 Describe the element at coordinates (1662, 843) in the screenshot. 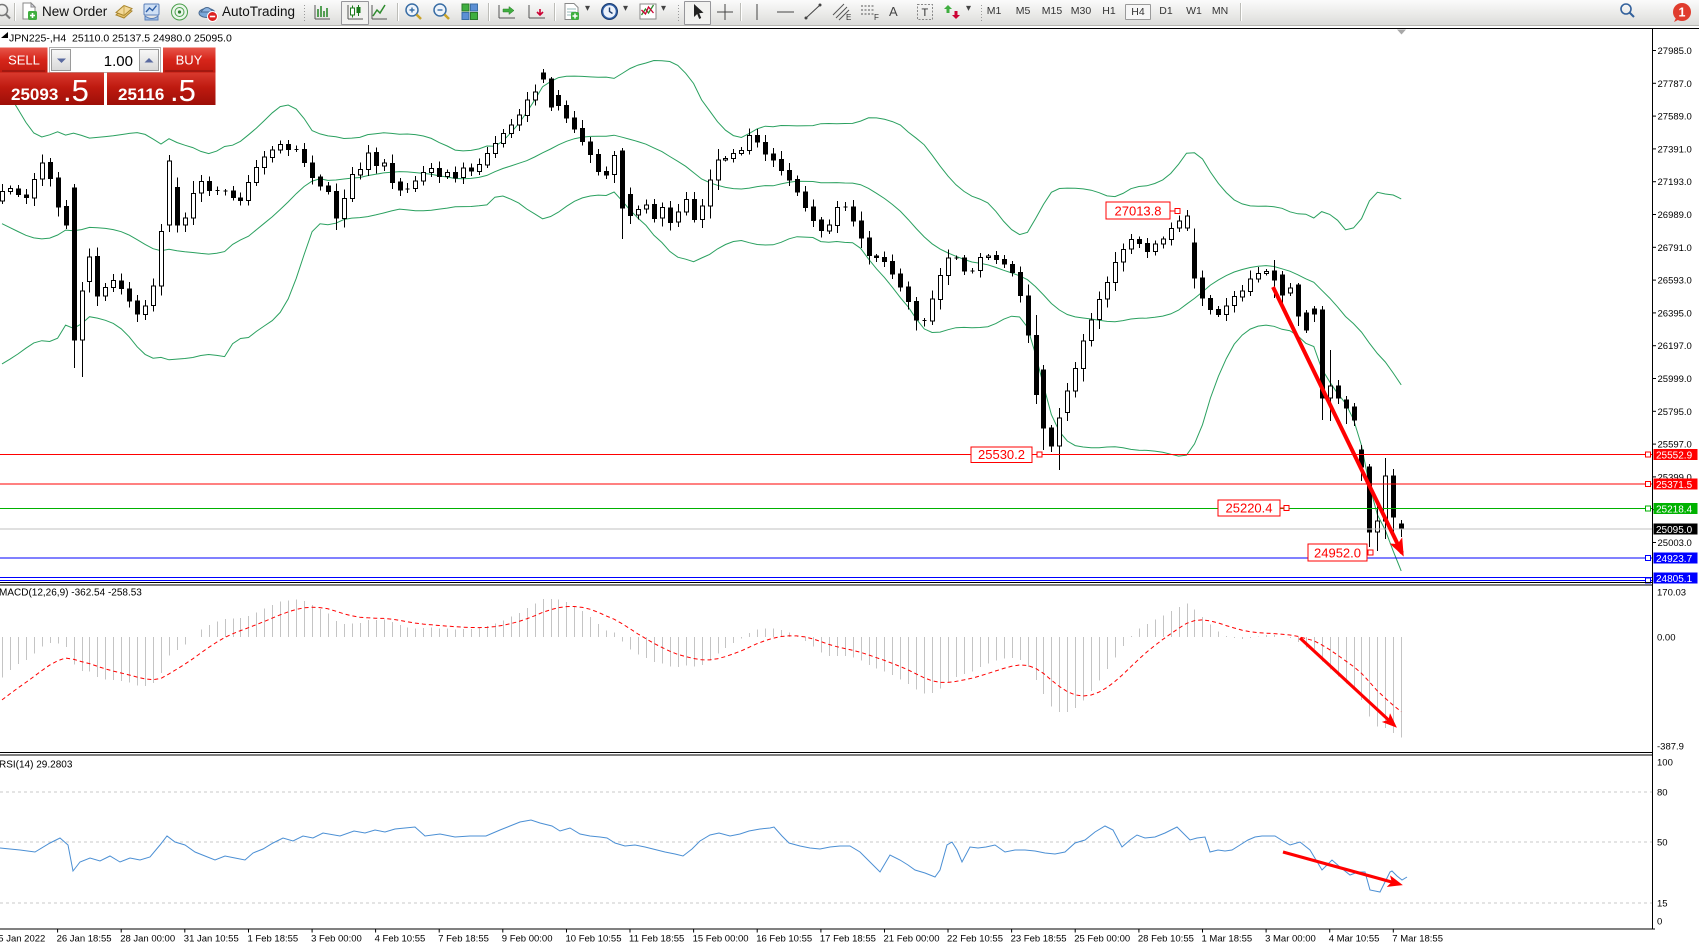

I see `svg-text: 50` at that location.